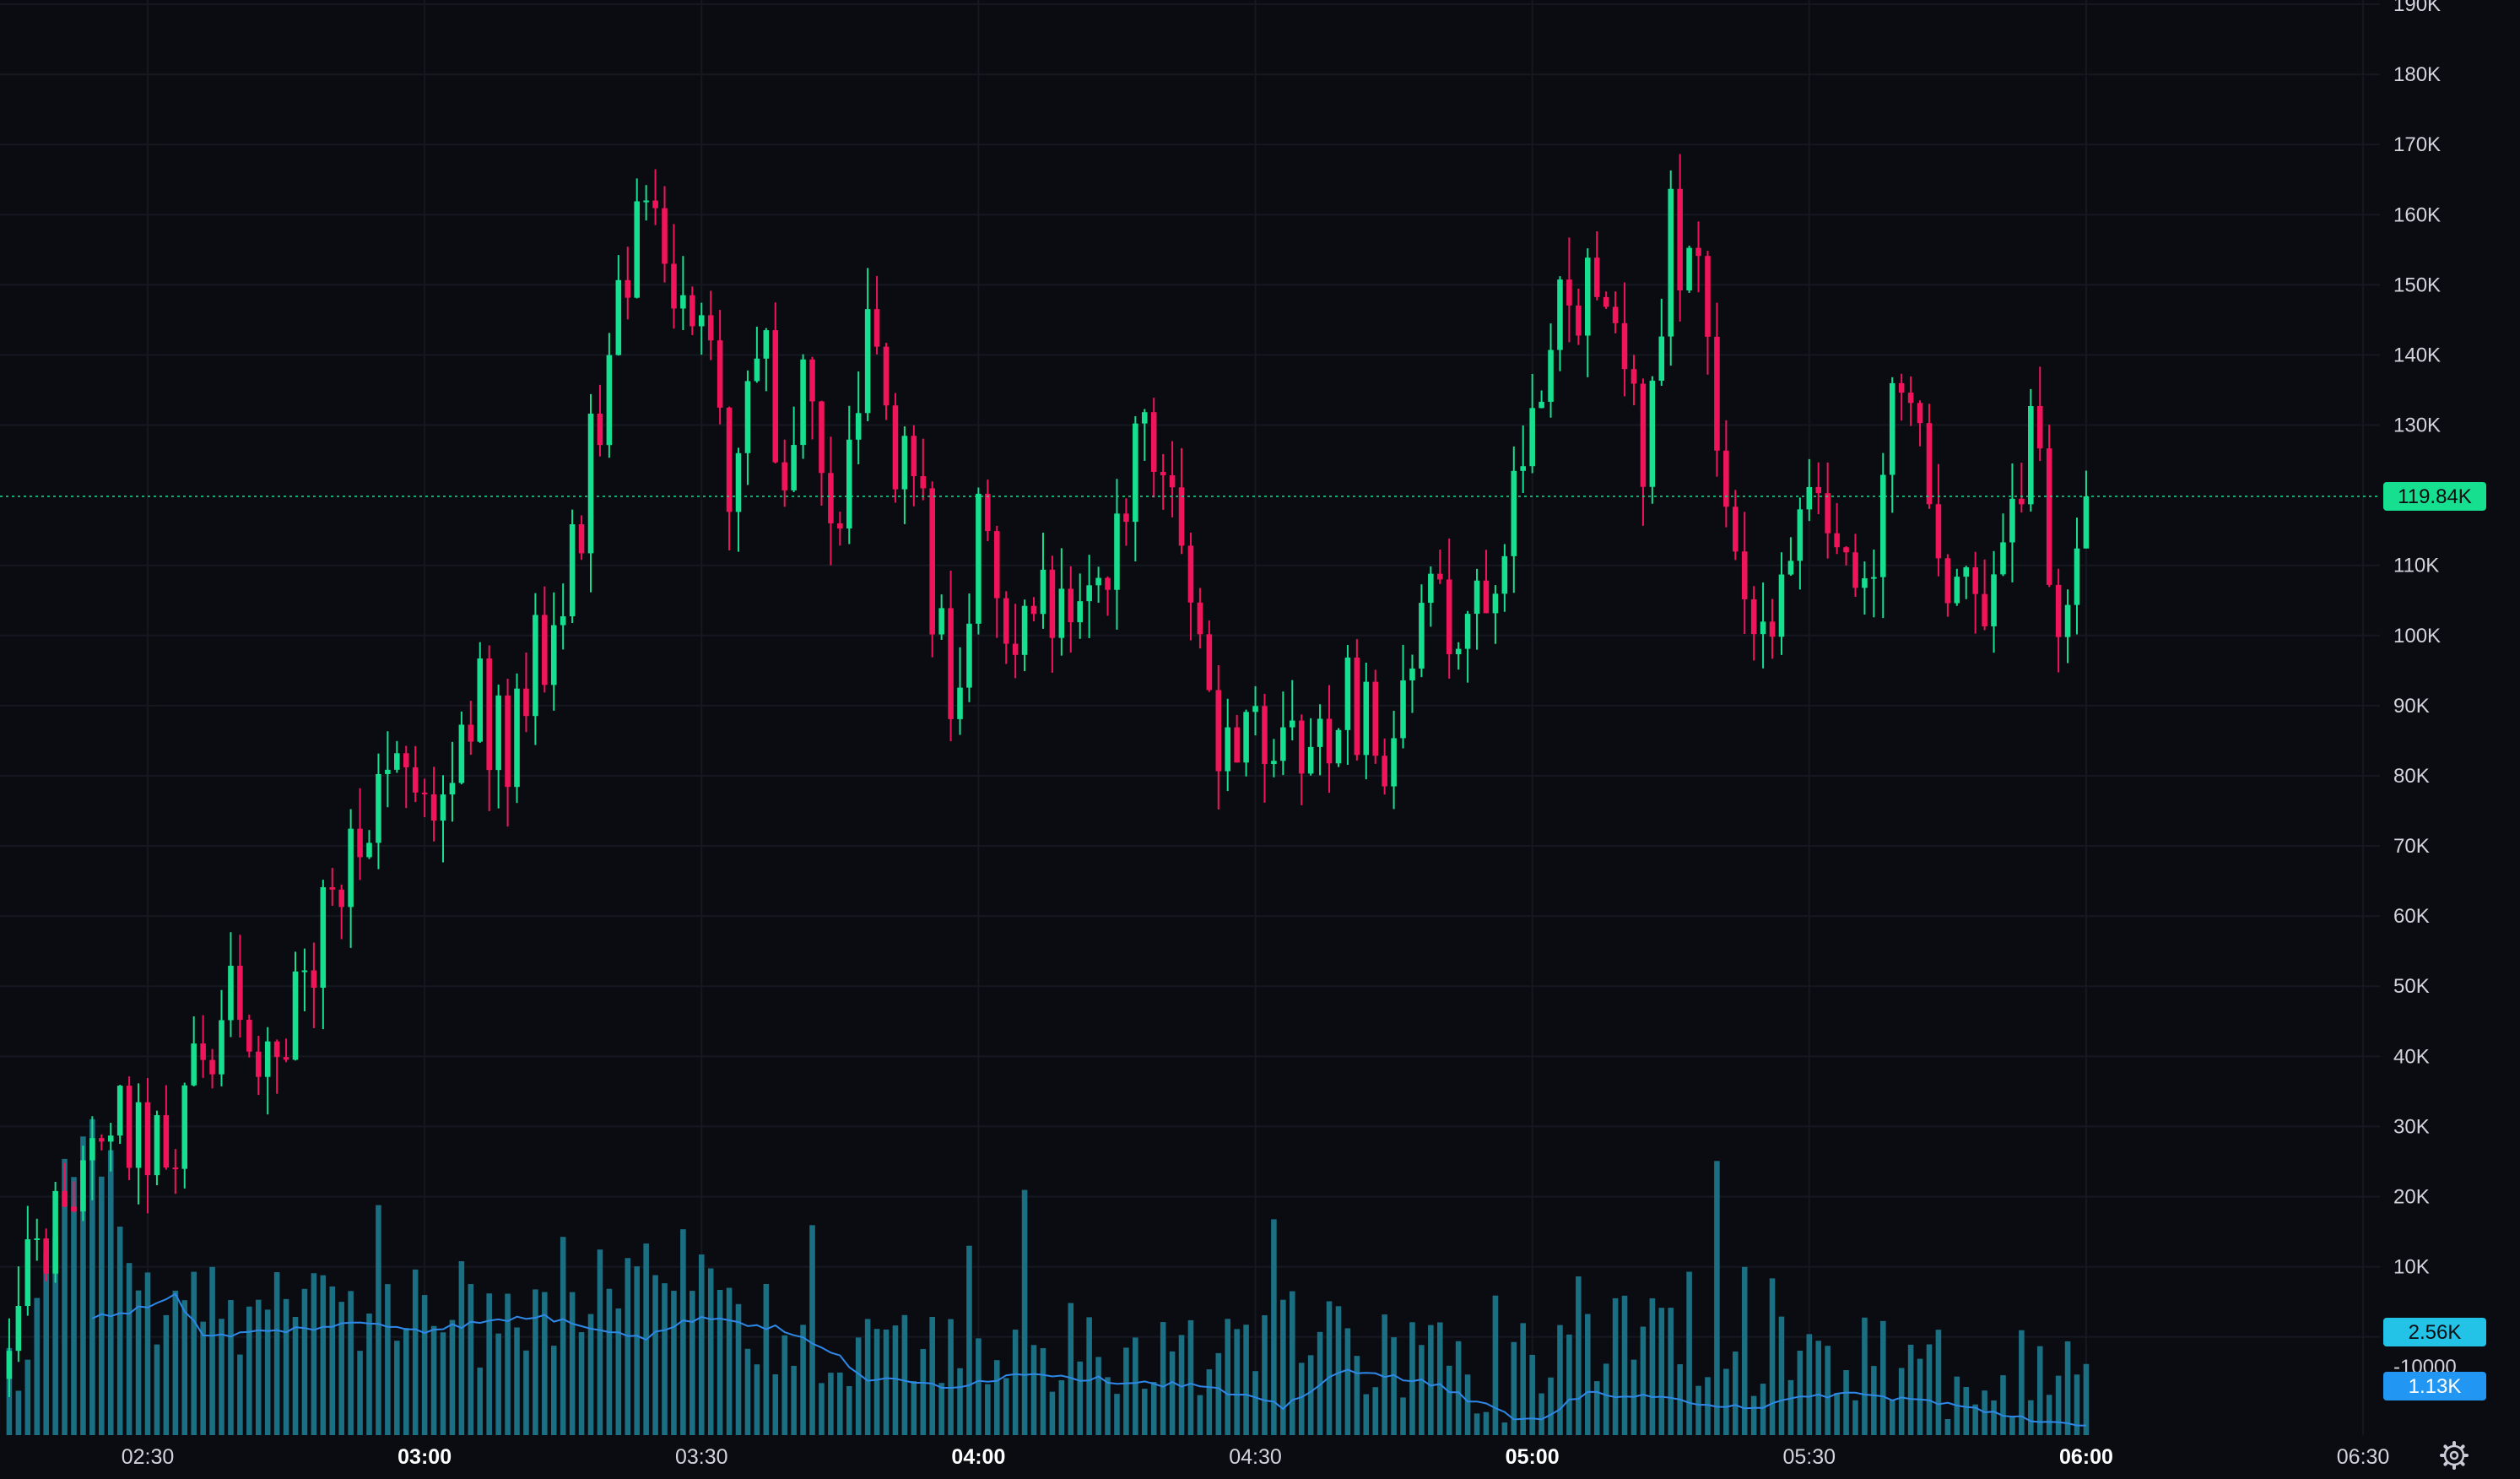  I want to click on settings-icon, so click(2454, 1456).